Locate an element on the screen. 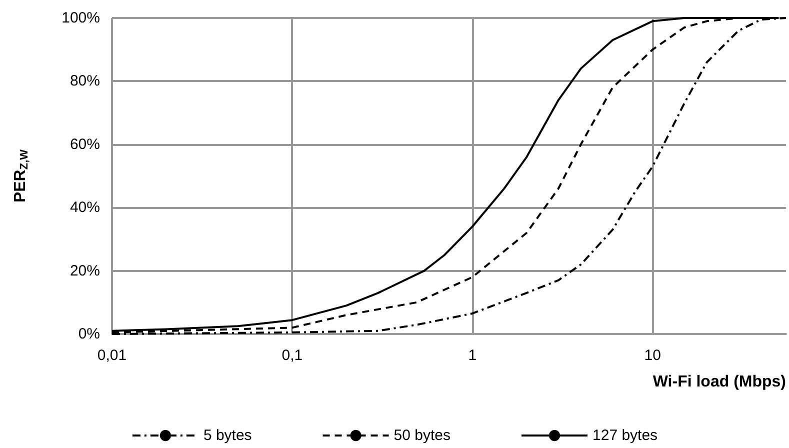 Image resolution: width=789 pixels, height=448 pixels. y-tick-label: 100% is located at coordinates (81, 18).